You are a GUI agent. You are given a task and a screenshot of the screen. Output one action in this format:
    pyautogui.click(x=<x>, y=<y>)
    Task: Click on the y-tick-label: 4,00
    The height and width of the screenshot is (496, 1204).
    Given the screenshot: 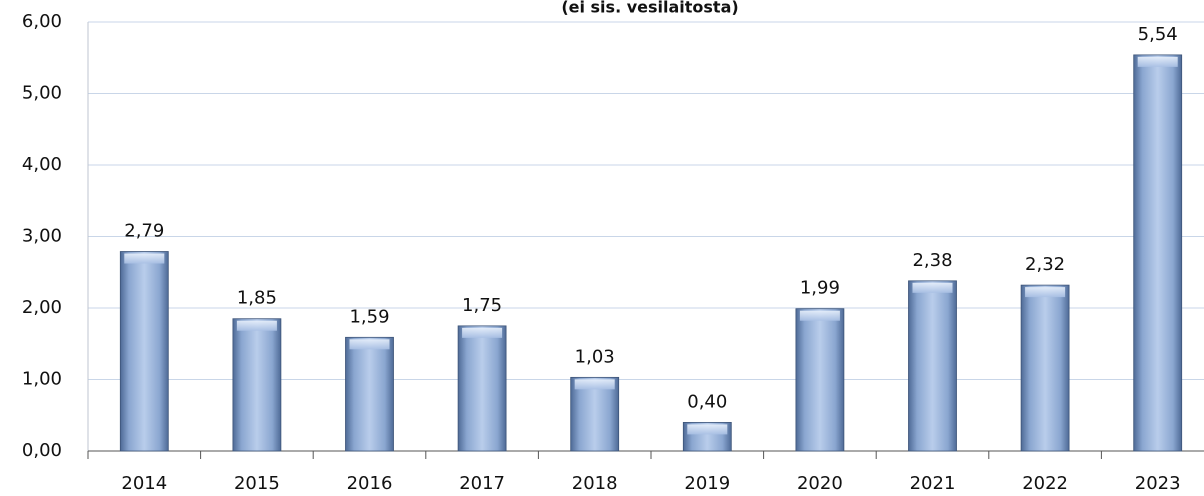 What is the action you would take?
    pyautogui.click(x=42, y=164)
    